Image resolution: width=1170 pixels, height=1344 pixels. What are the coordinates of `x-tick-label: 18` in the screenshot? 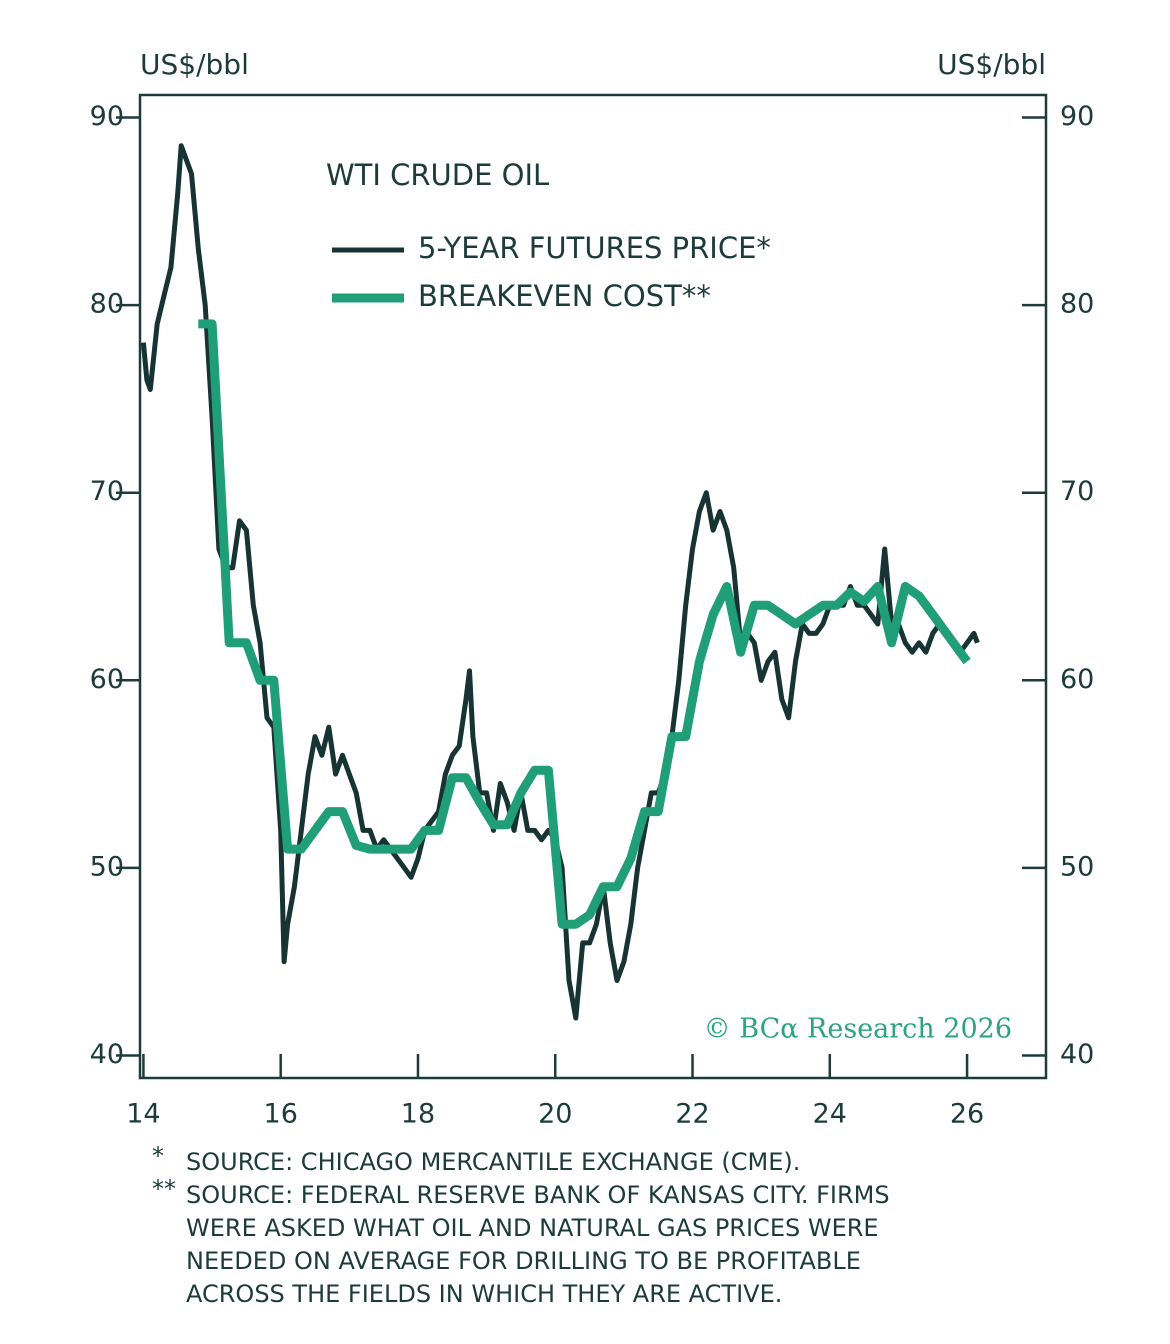 It's located at (418, 1114).